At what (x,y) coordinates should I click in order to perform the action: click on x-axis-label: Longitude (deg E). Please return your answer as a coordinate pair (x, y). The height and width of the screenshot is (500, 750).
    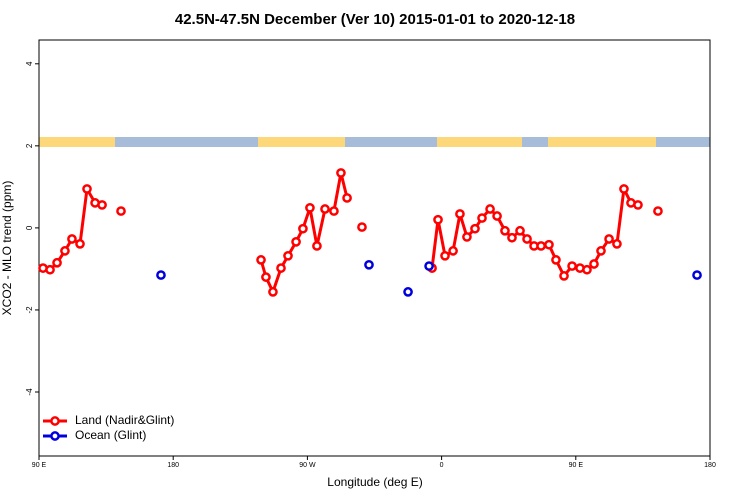
    Looking at the image, I should click on (374, 482).